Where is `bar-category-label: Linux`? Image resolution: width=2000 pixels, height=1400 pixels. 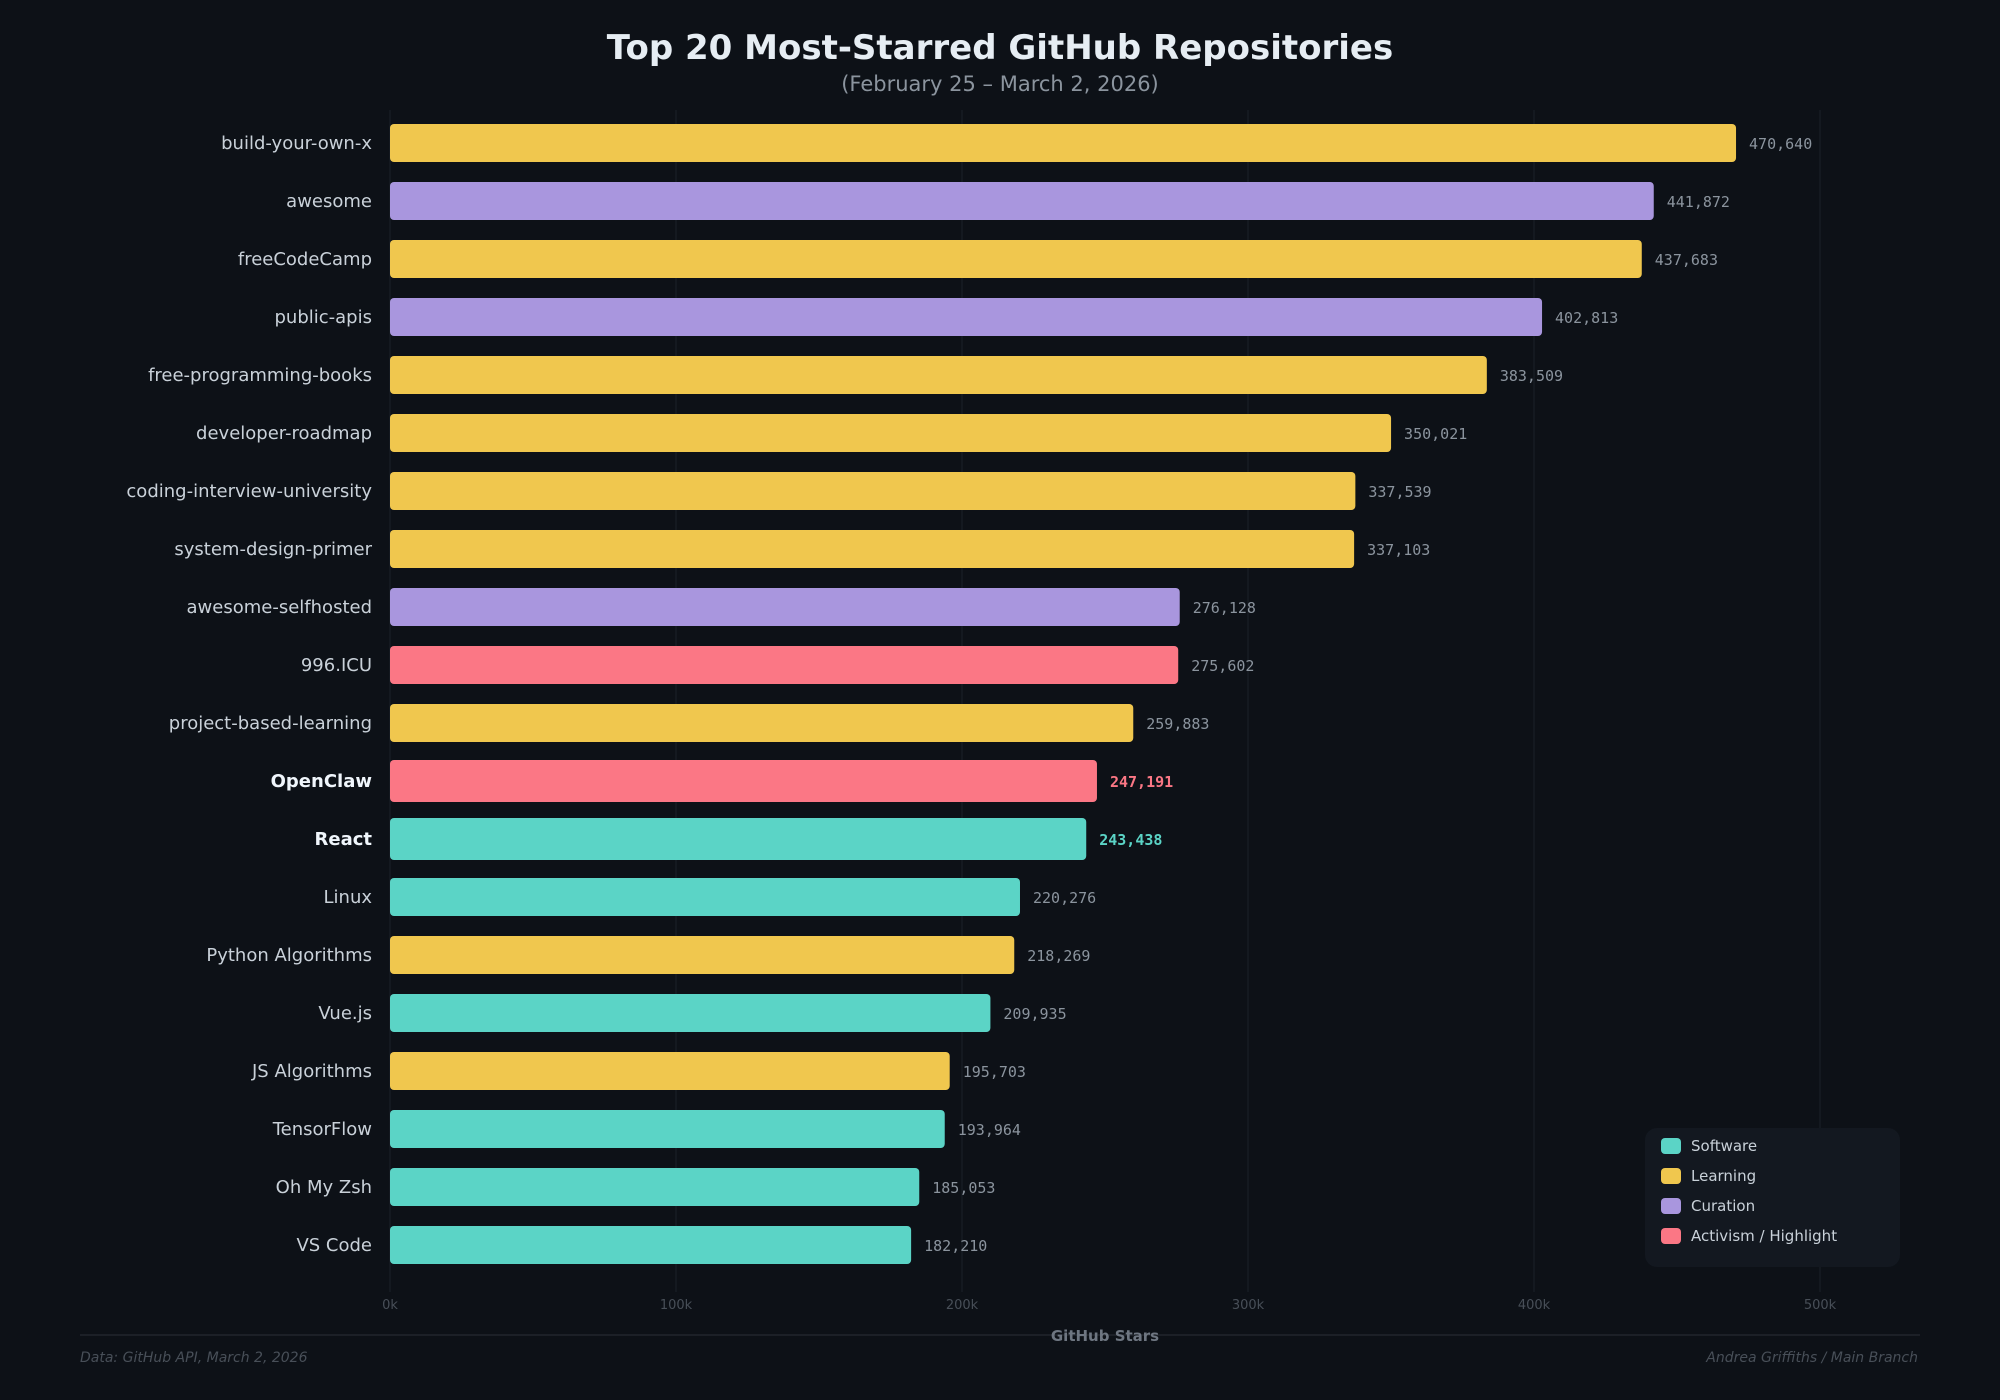
bar-category-label: Linux is located at coordinates (348, 897).